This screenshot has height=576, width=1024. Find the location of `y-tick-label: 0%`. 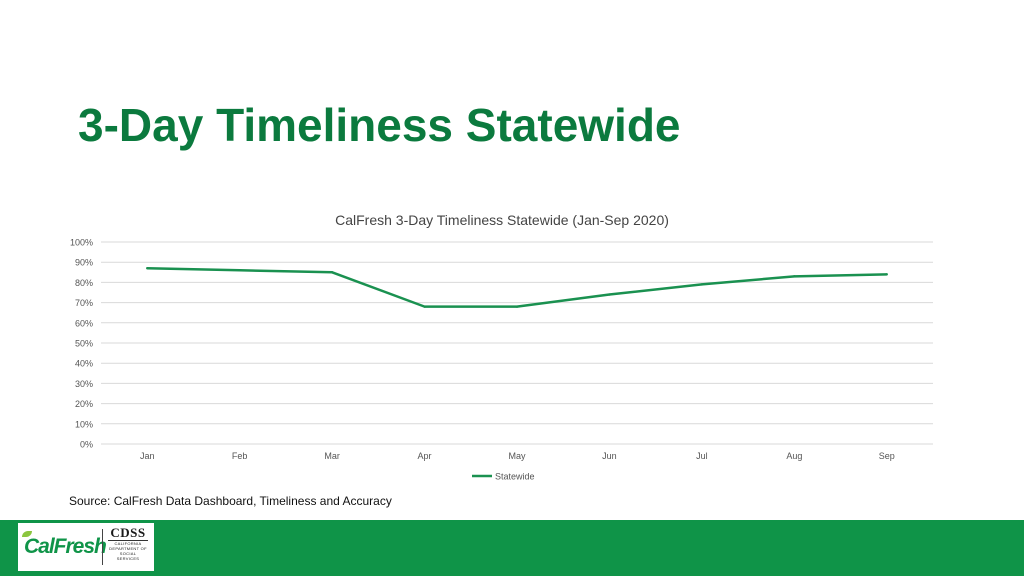

y-tick-label: 0% is located at coordinates (86, 445).